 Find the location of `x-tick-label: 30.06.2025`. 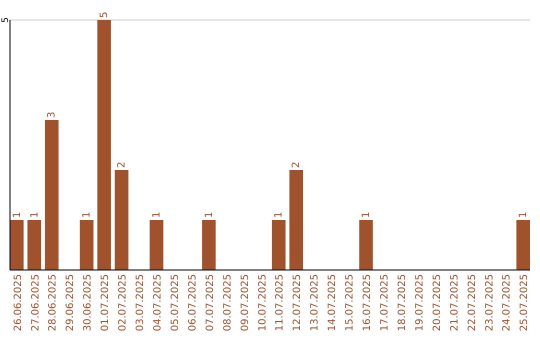

x-tick-label: 30.06.2025 is located at coordinates (88, 303).